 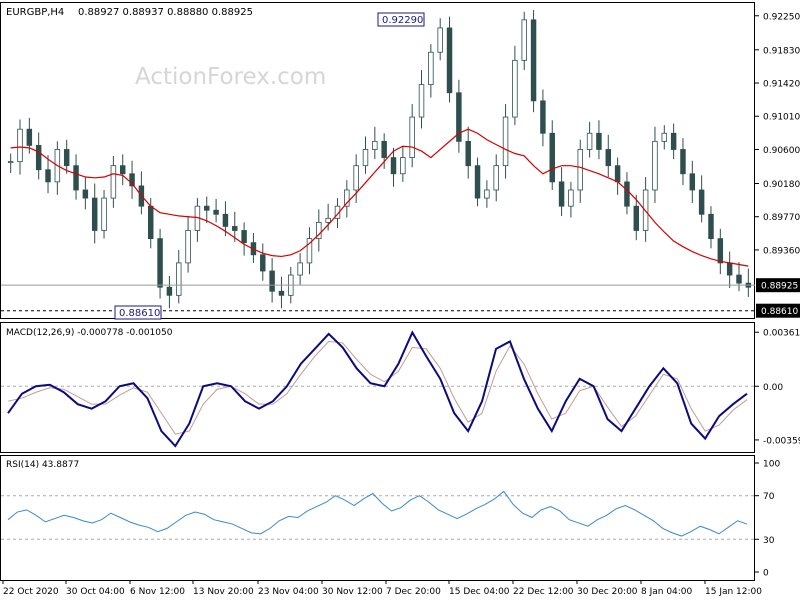 What do you see at coordinates (288, 592) in the screenshot?
I see `time-tick-label: 23 Nov 04:00` at bounding box center [288, 592].